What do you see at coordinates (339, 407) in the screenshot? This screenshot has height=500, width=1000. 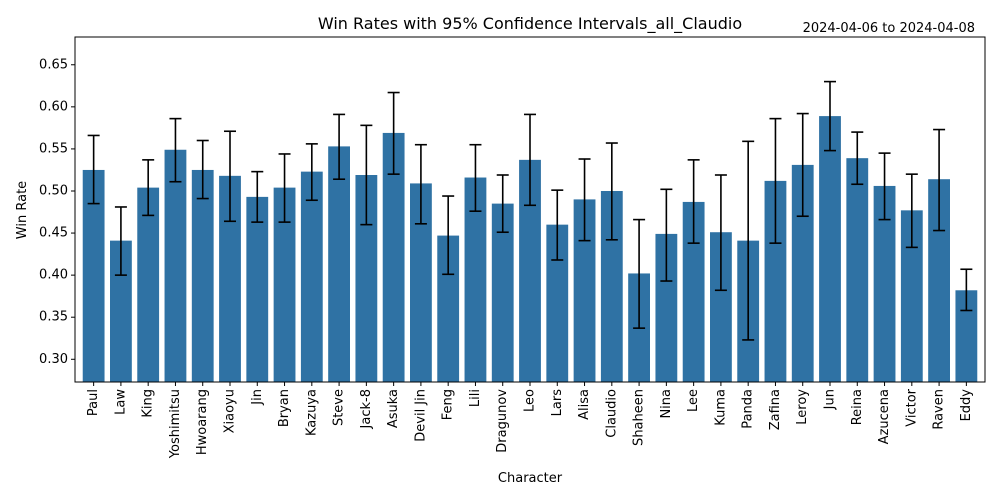 I see `x-tick-label: Steve` at bounding box center [339, 407].